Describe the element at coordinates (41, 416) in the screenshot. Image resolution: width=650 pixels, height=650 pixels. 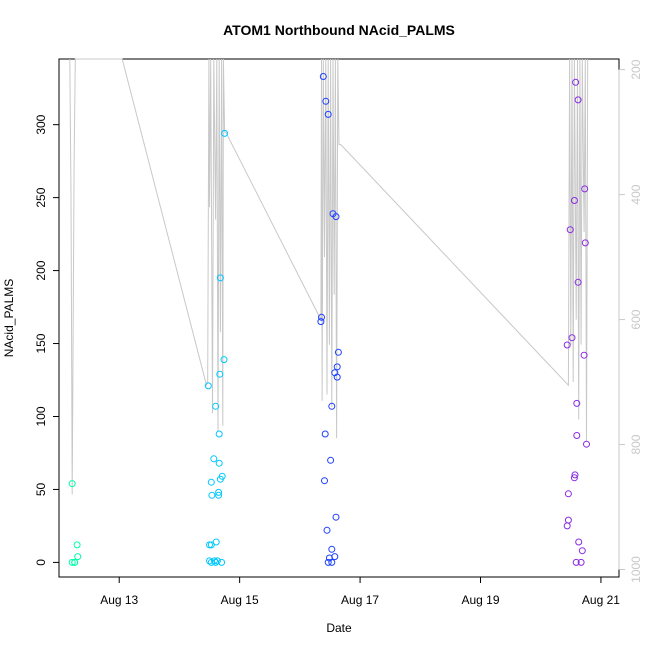
I see `y-tick-label: 100` at that location.